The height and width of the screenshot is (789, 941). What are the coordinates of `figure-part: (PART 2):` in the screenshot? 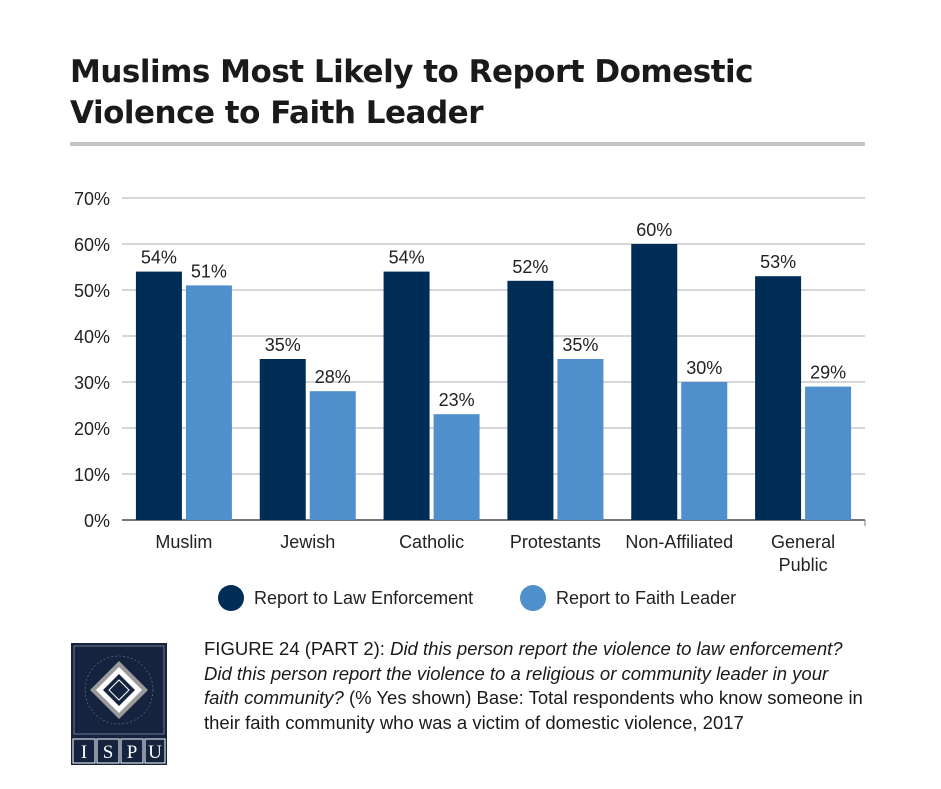 It's located at (345, 648).